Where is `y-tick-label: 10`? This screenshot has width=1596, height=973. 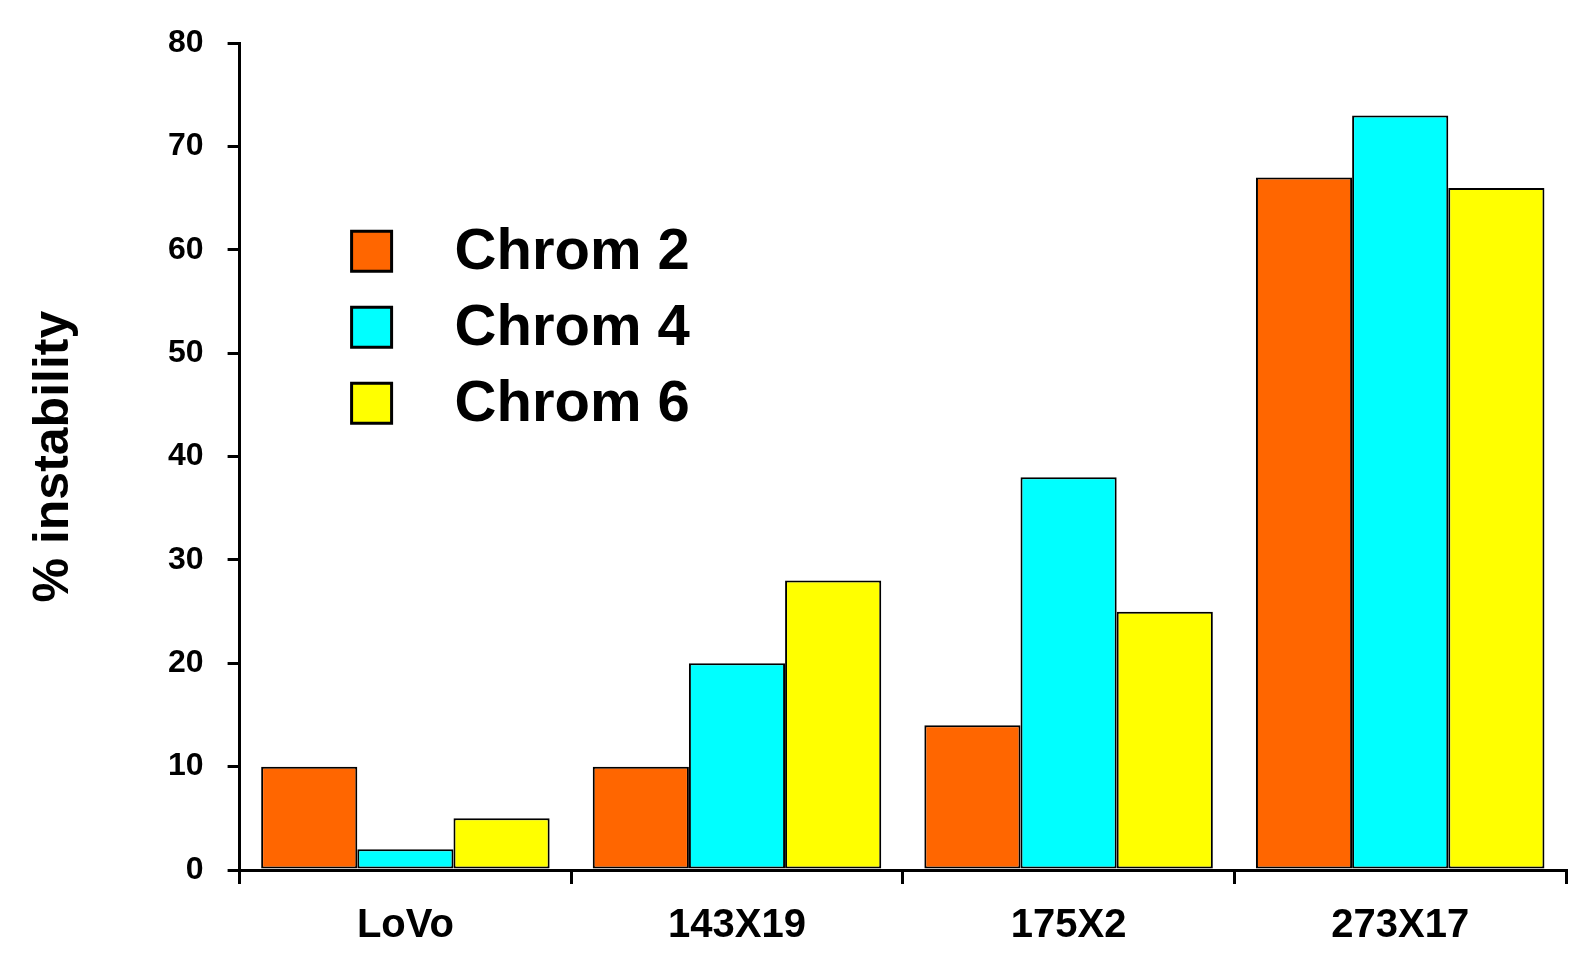 y-tick-label: 10 is located at coordinates (186, 764).